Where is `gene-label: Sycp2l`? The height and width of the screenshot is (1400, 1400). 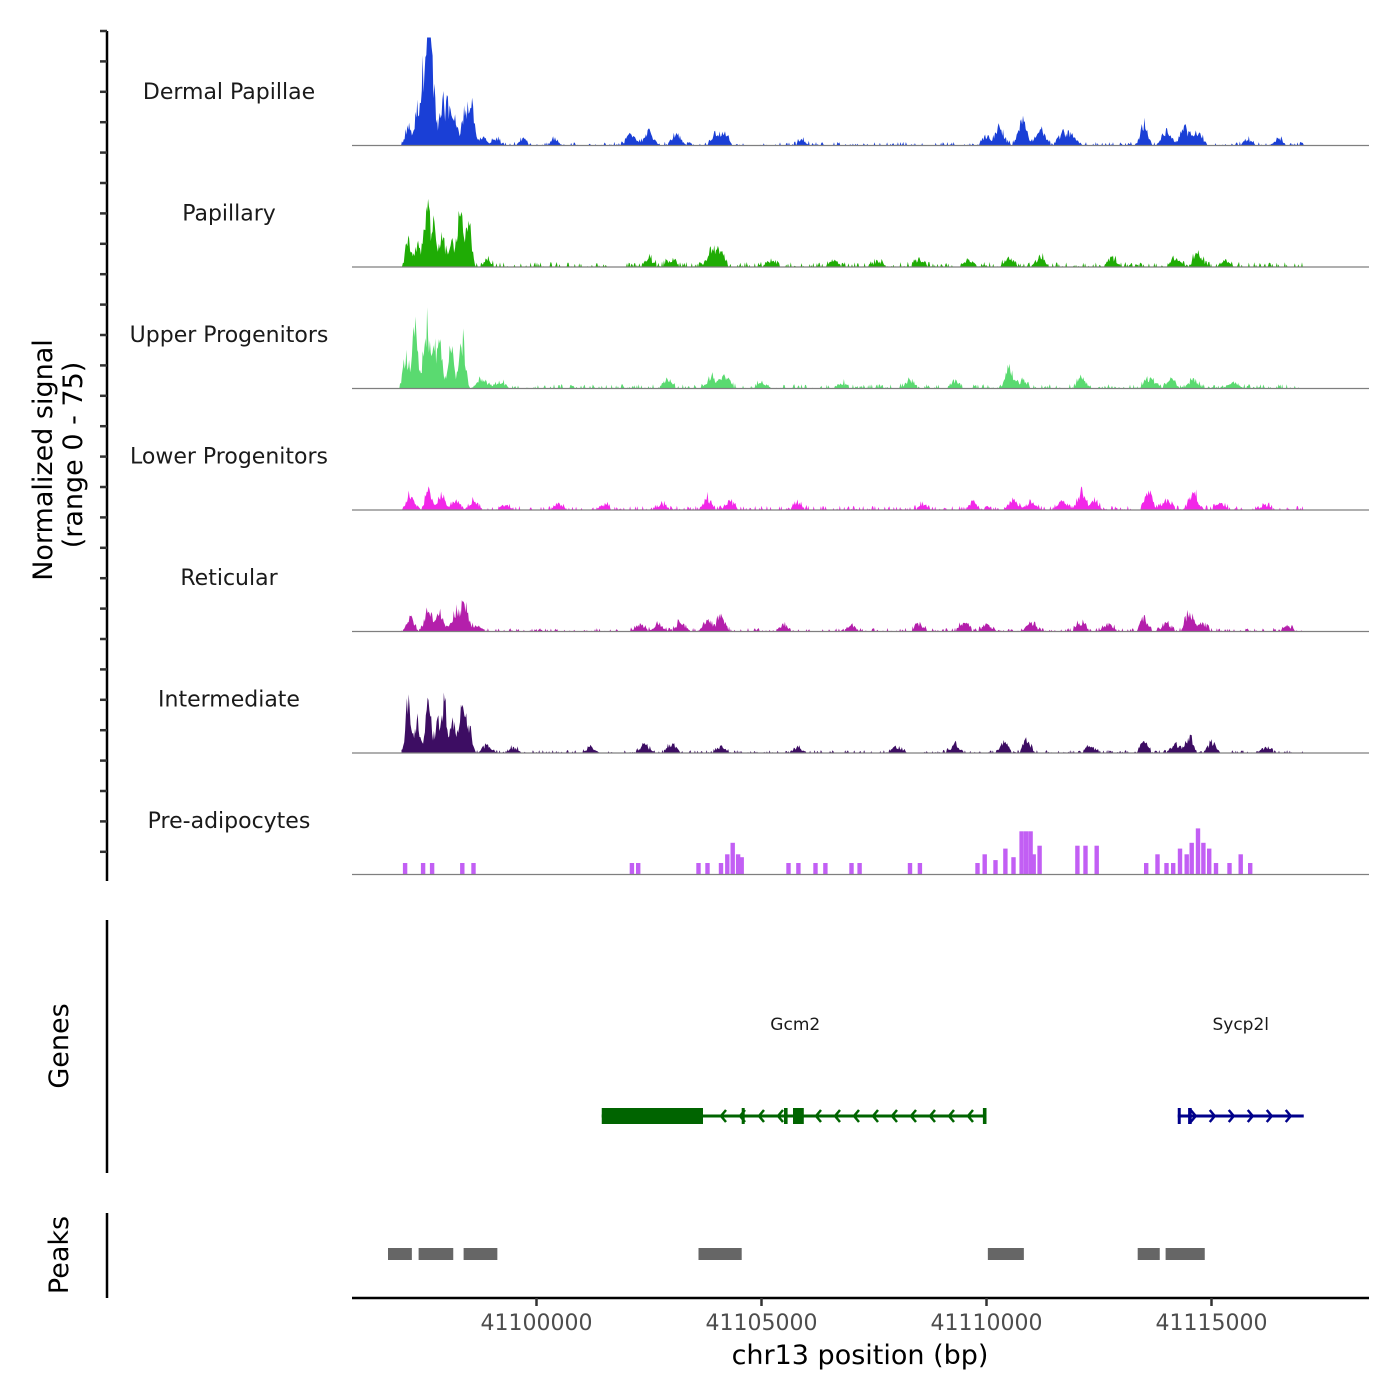
gene-label: Sycp2l is located at coordinates (1240, 1025).